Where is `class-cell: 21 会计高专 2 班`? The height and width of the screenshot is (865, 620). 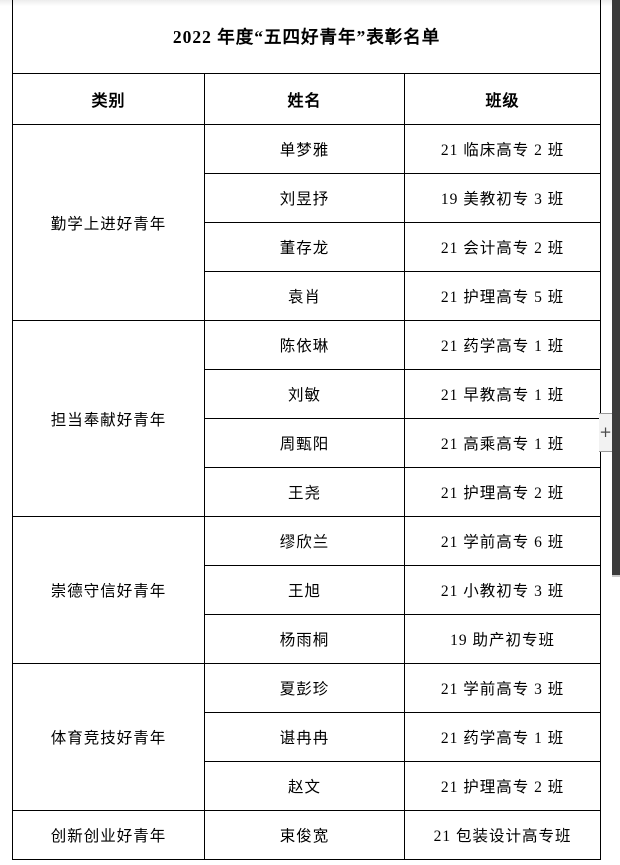 class-cell: 21 会计高专 2 班 is located at coordinates (502, 247).